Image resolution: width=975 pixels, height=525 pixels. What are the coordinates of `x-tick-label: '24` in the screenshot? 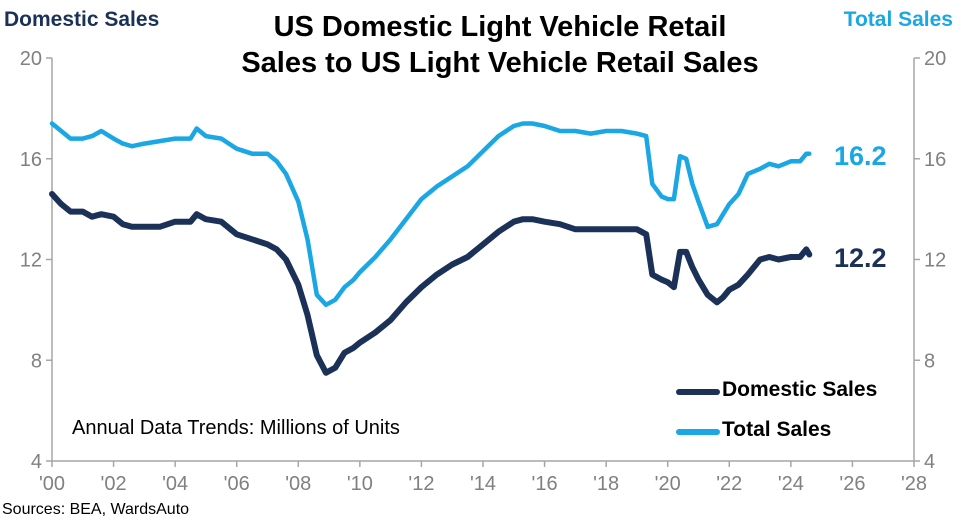 It's located at (791, 484).